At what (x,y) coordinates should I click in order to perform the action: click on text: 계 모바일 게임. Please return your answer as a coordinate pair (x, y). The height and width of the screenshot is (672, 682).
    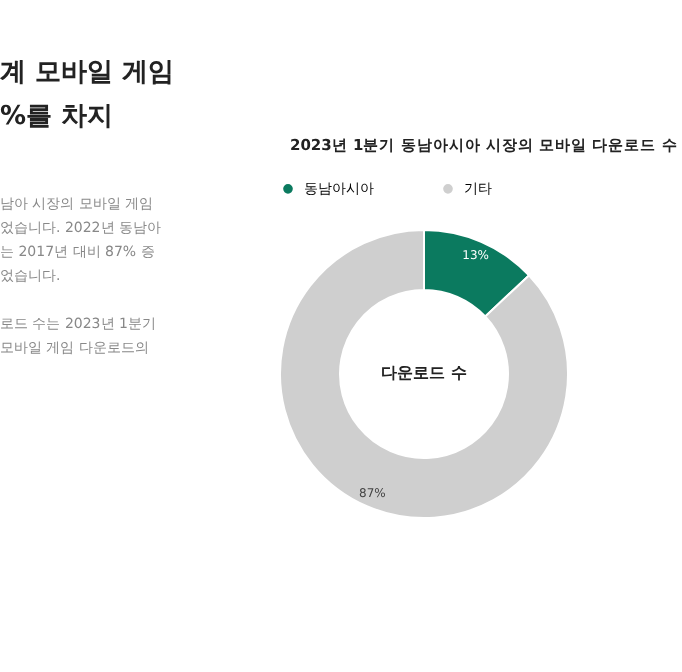
    Looking at the image, I should click on (87, 73).